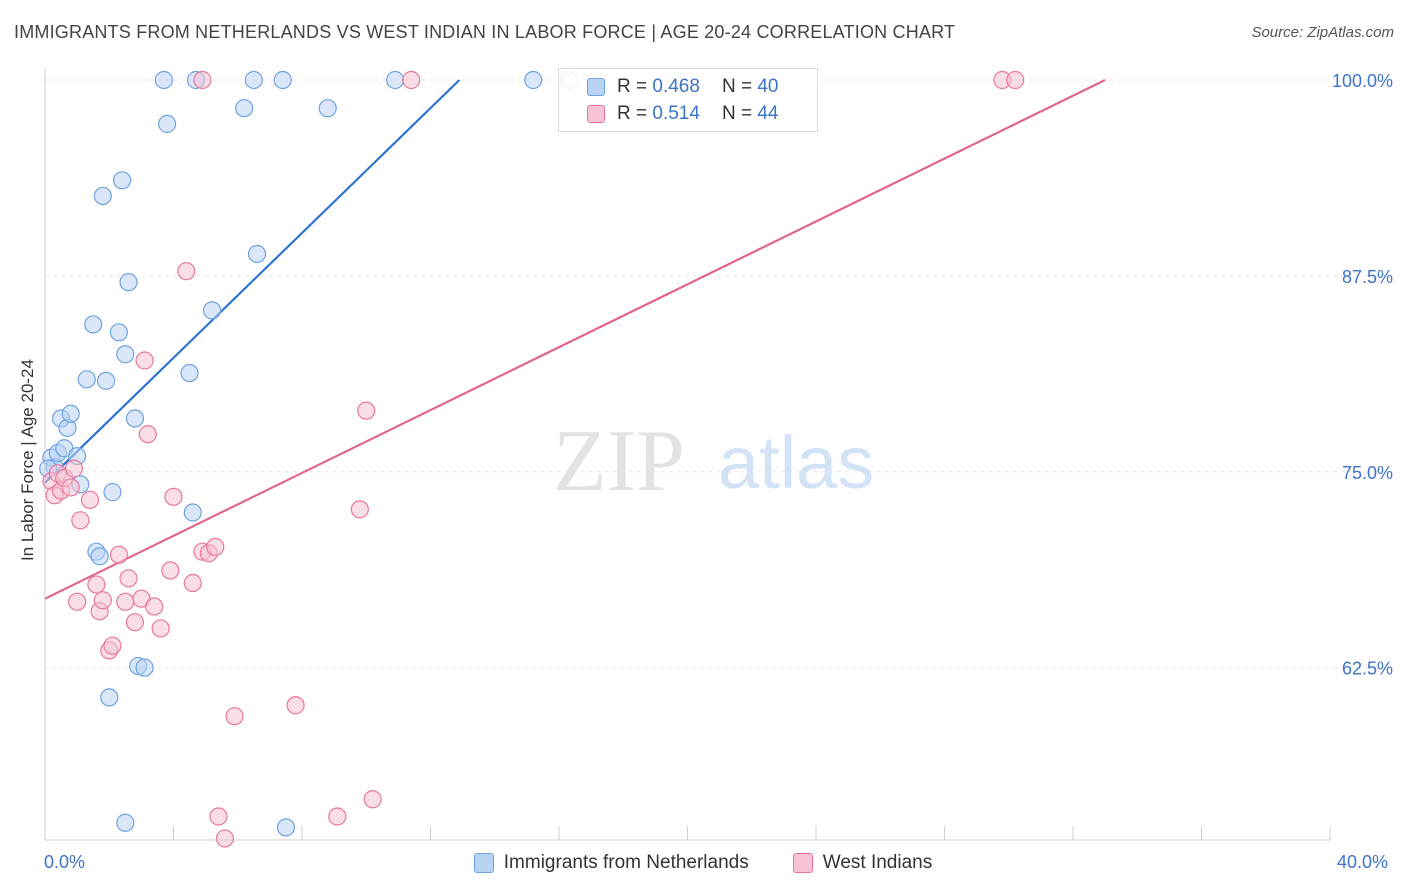 This screenshot has width=1406, height=892. Describe the element at coordinates (626, 862) in the screenshot. I see `series-legend-label-netherlands: Immigrants from Netherlands` at that location.